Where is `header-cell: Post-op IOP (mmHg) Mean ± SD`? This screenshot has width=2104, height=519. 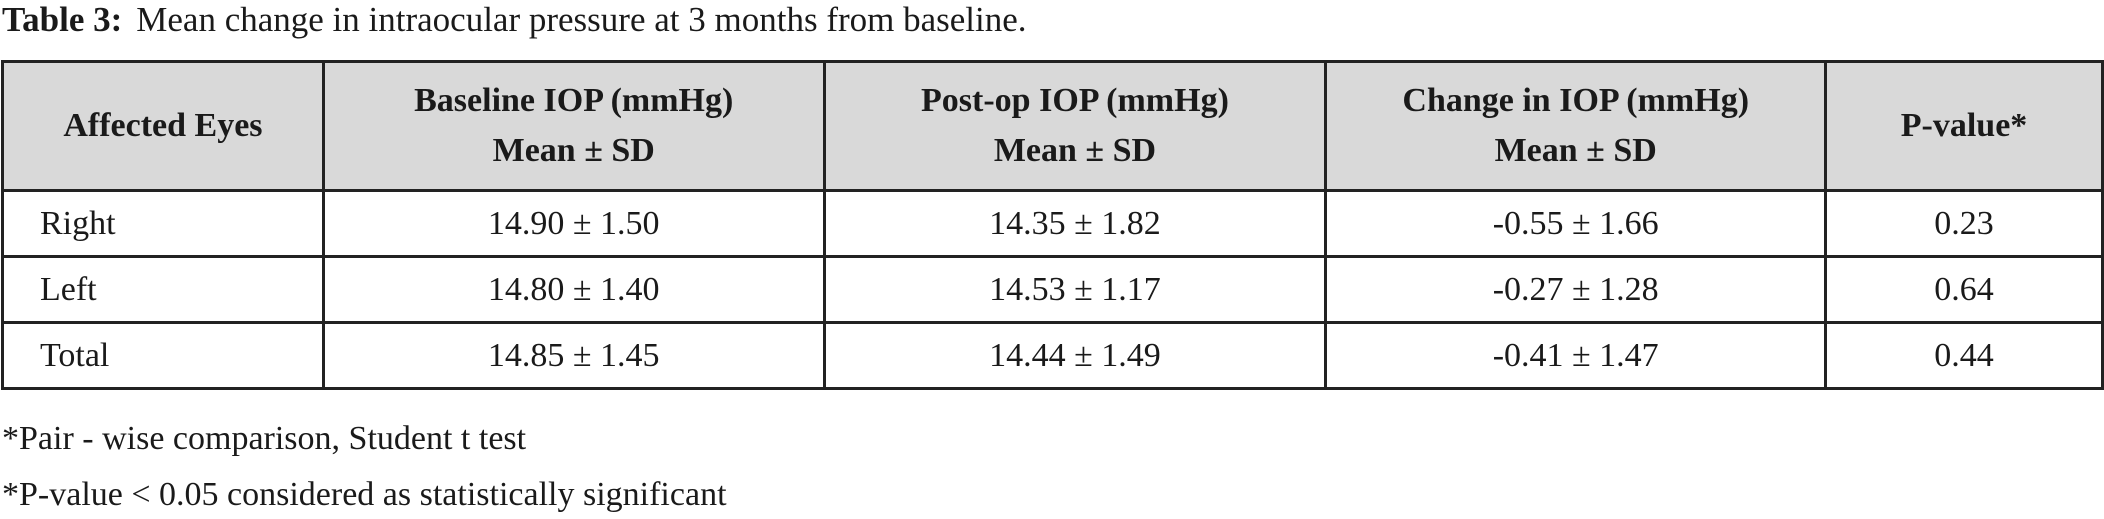 header-cell: Post-op IOP (mmHg) Mean ± SD is located at coordinates (1075, 126).